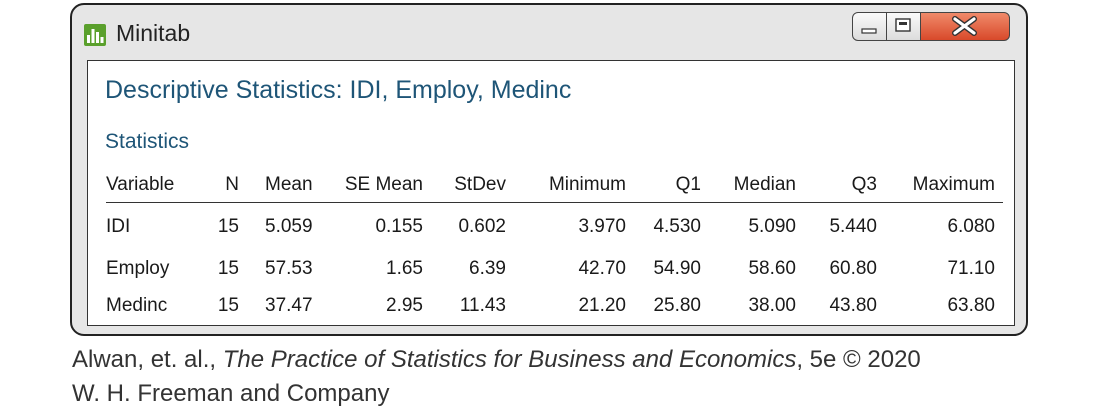  What do you see at coordinates (853, 305) in the screenshot?
I see `cell-q3: 43.80` at bounding box center [853, 305].